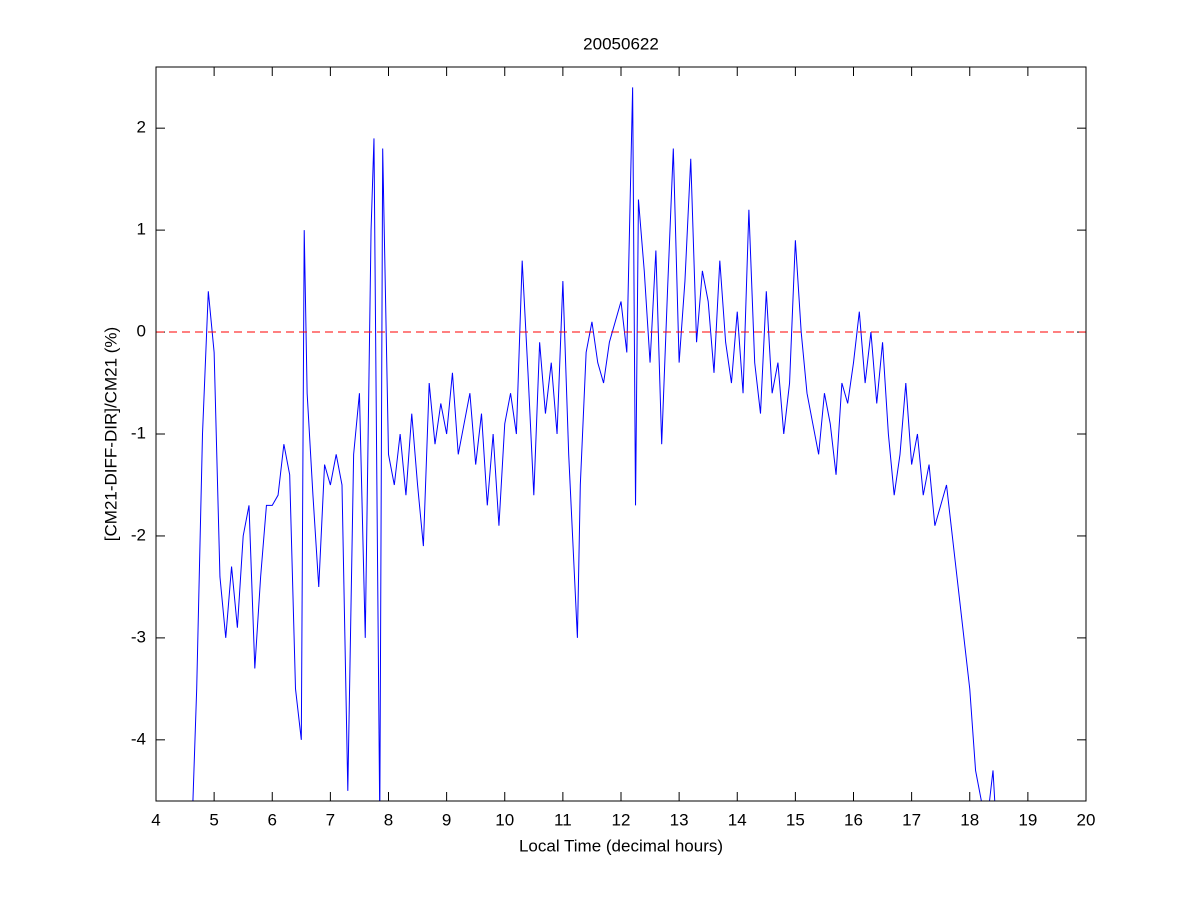 This screenshot has width=1200, height=900. Describe the element at coordinates (138, 636) in the screenshot. I see `y-tick-label: -3` at that location.